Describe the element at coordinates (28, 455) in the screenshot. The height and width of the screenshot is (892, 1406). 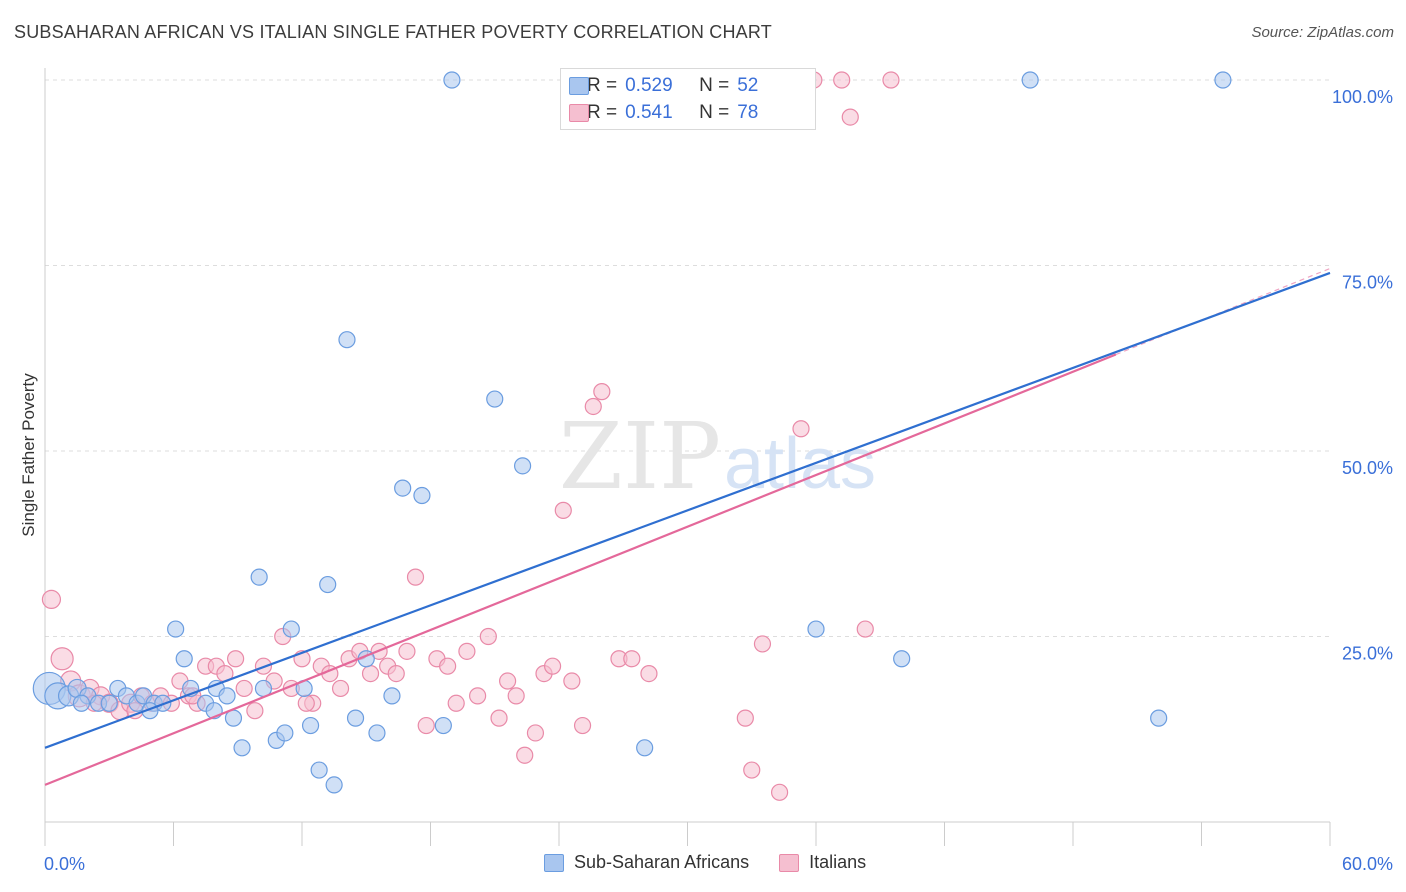
I see `y-axis-title: Single Father Poverty` at that location.